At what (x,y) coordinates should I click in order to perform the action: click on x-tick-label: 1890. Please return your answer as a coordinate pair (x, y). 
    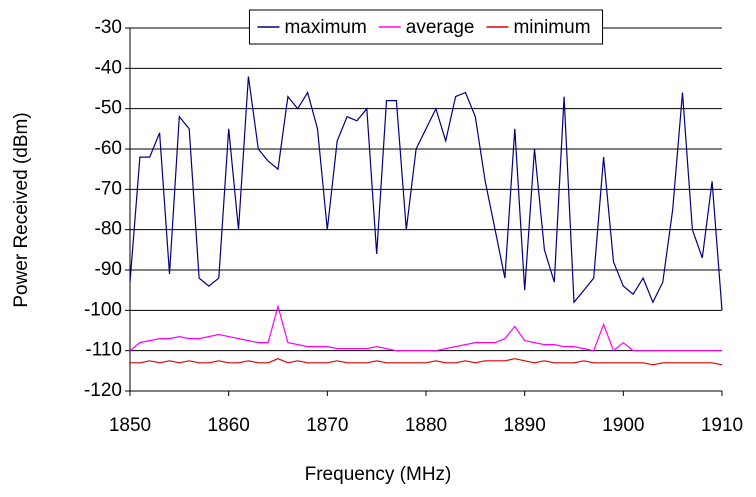
    Looking at the image, I should click on (525, 425).